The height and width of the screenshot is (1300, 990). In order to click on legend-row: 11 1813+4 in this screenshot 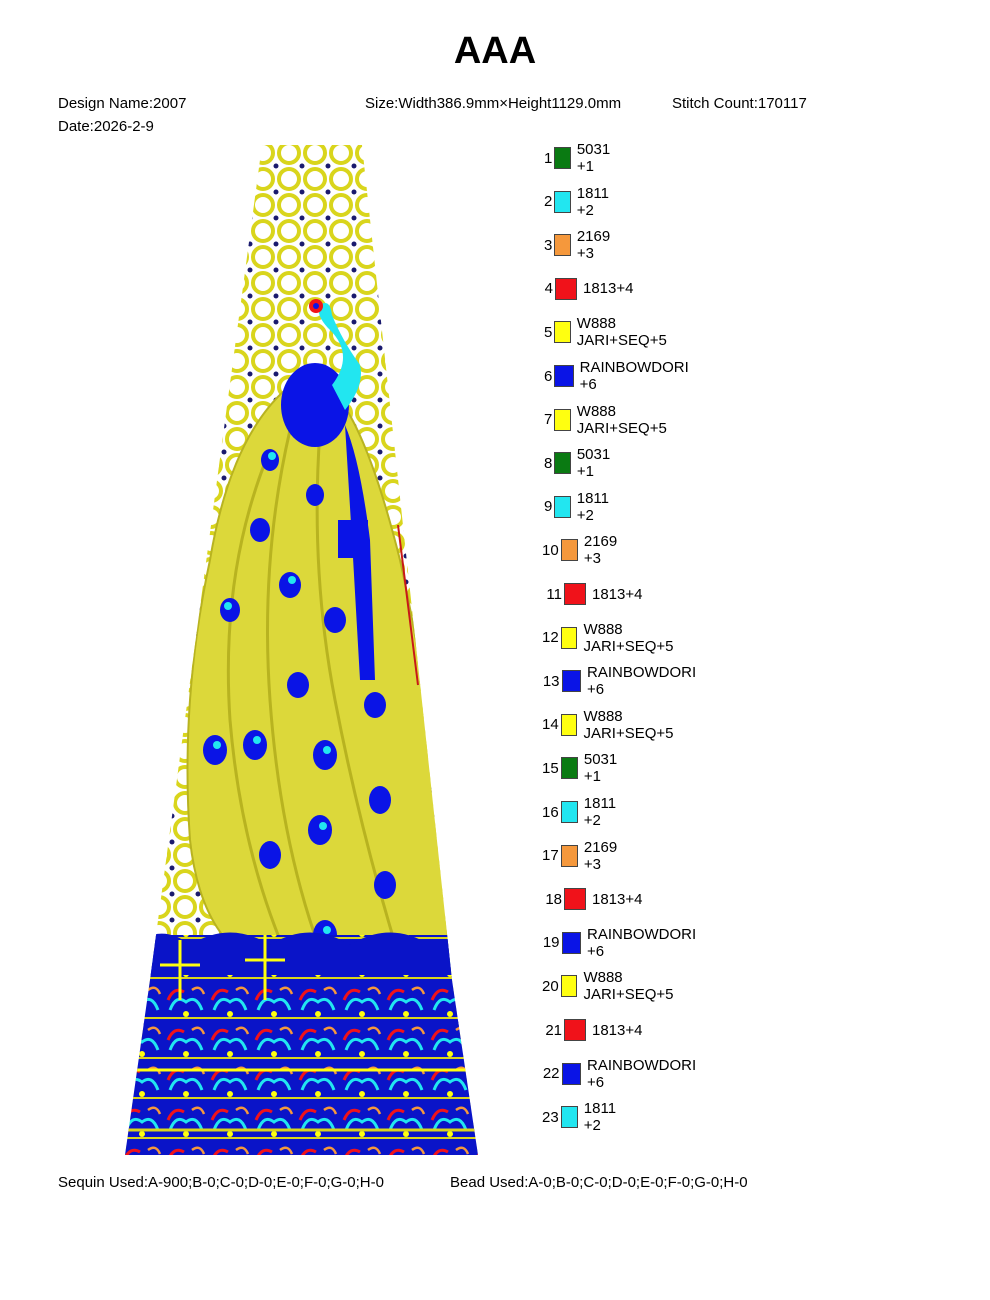, I will do `click(592, 594)`.